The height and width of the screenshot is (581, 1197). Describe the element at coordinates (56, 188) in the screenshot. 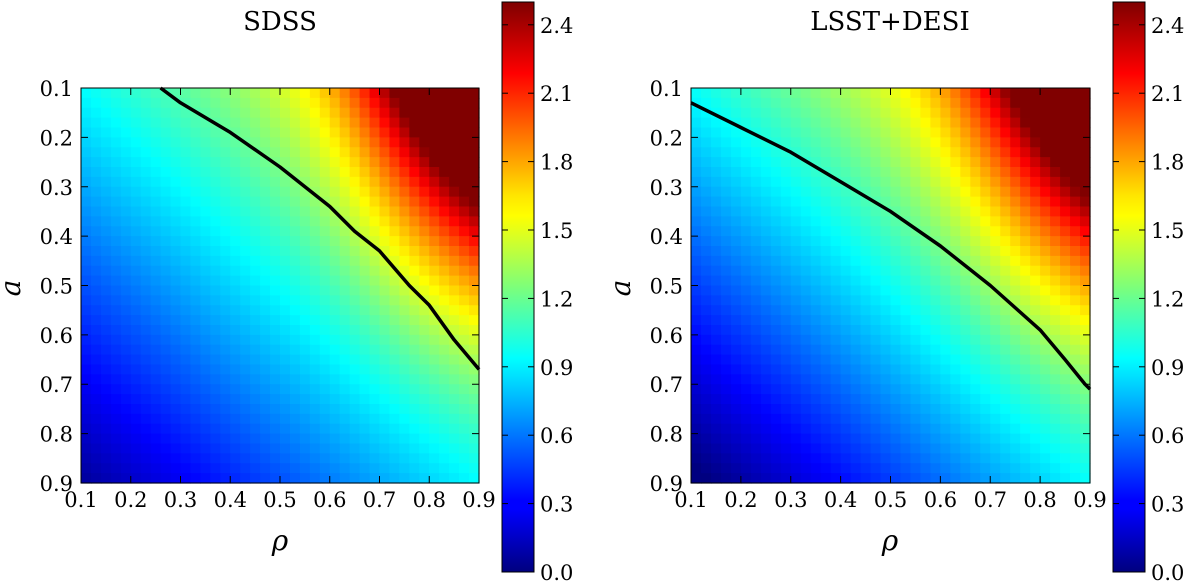

I see `y-tick-label: 0.3` at that location.